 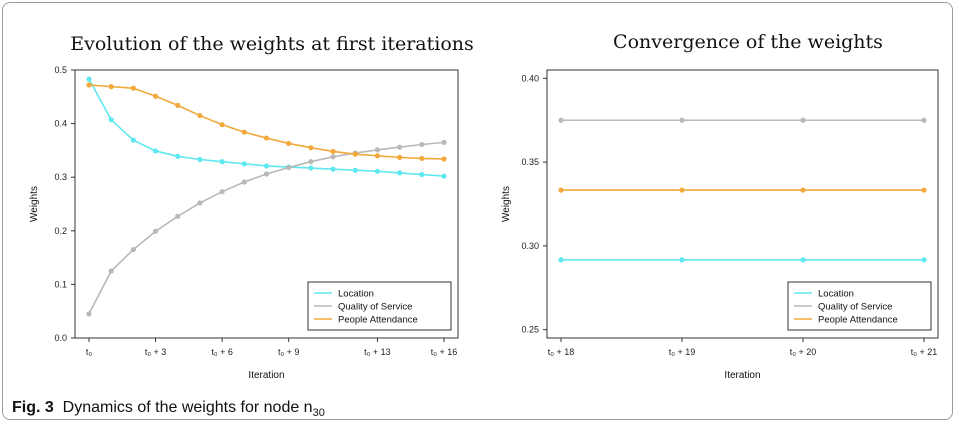 What do you see at coordinates (60, 124) in the screenshot?
I see `y-tick-label: 0.4` at bounding box center [60, 124].